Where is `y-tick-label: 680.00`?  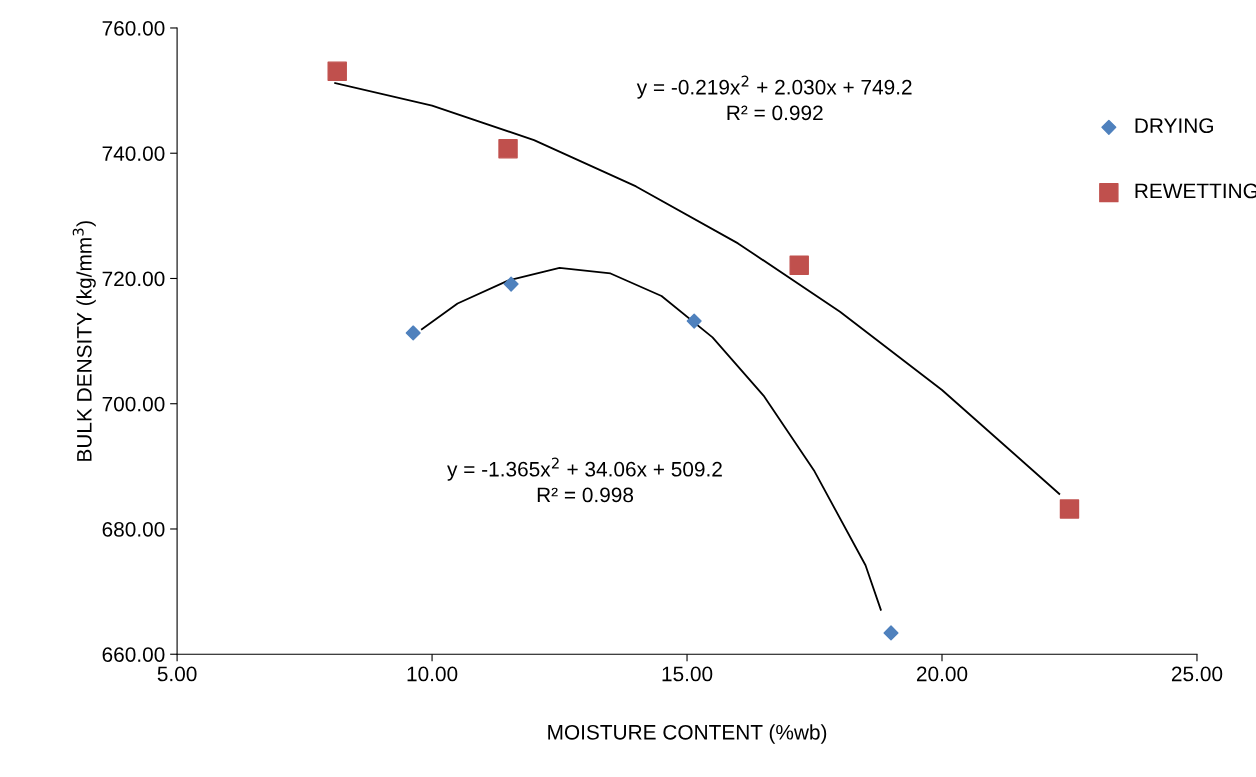
y-tick-label: 680.00 is located at coordinates (133, 529).